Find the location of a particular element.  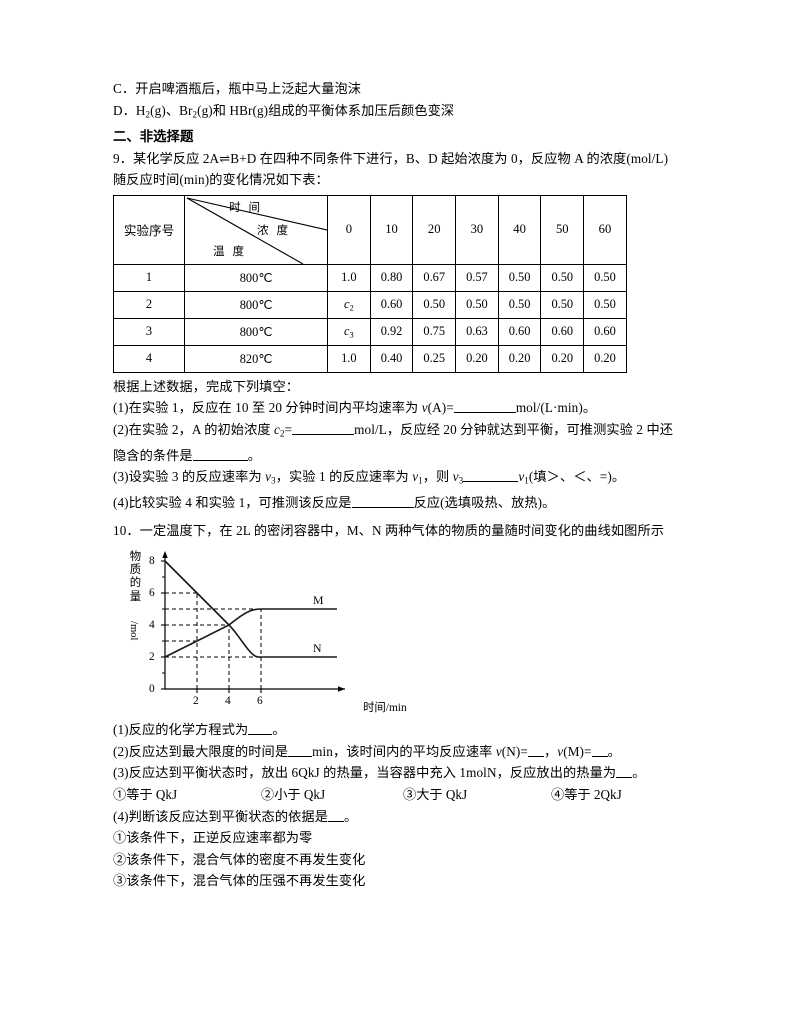

q10-sub4-text-a: (4)判断该反应达到平衡状态的依据是 is located at coordinates (220, 816).